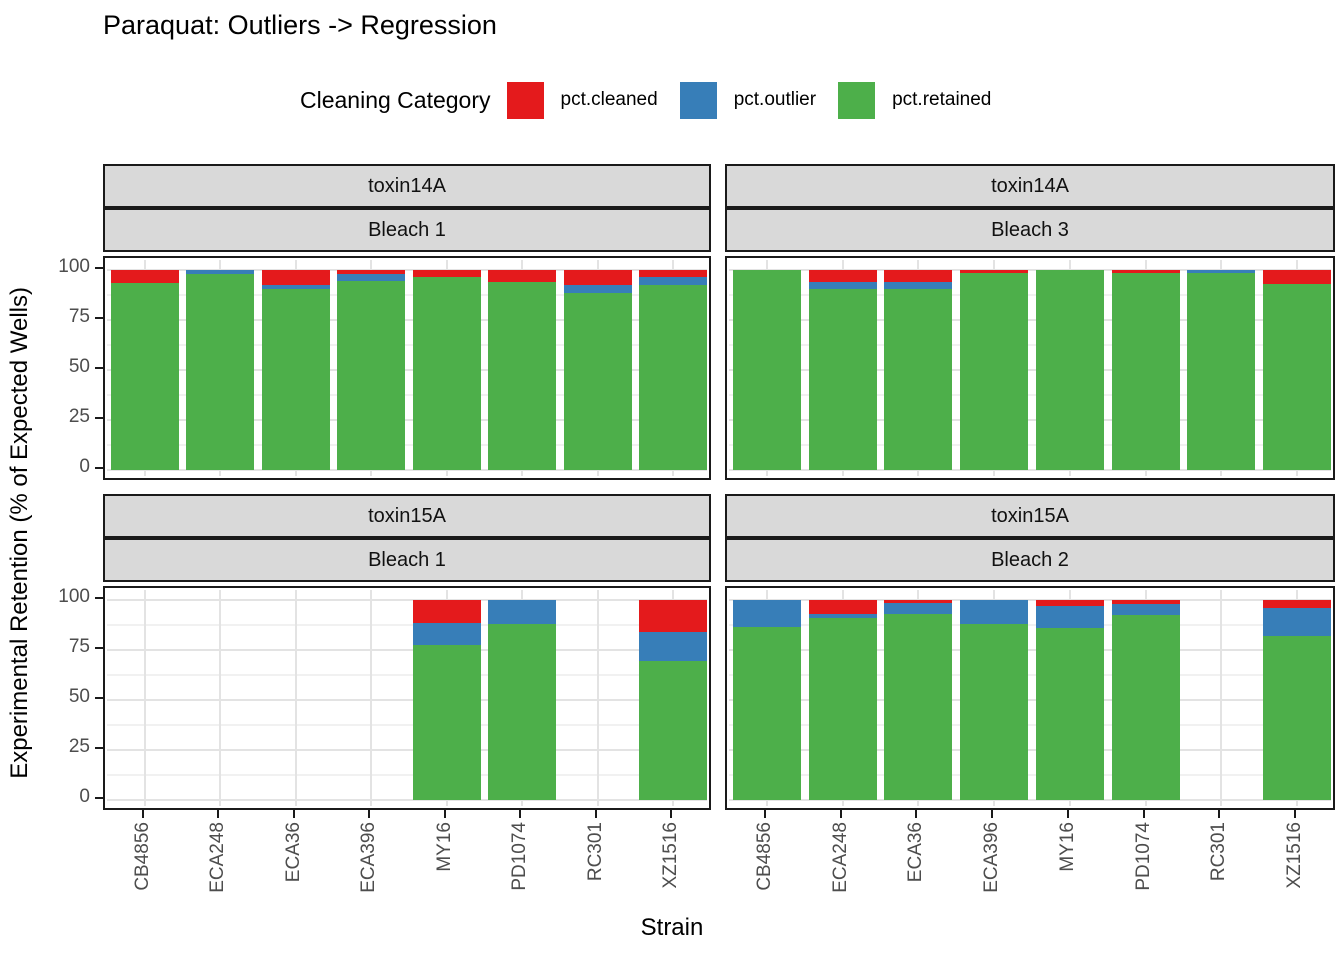 This screenshot has height=960, width=1344. I want to click on stacked-bar-ECA396, so click(371, 368).